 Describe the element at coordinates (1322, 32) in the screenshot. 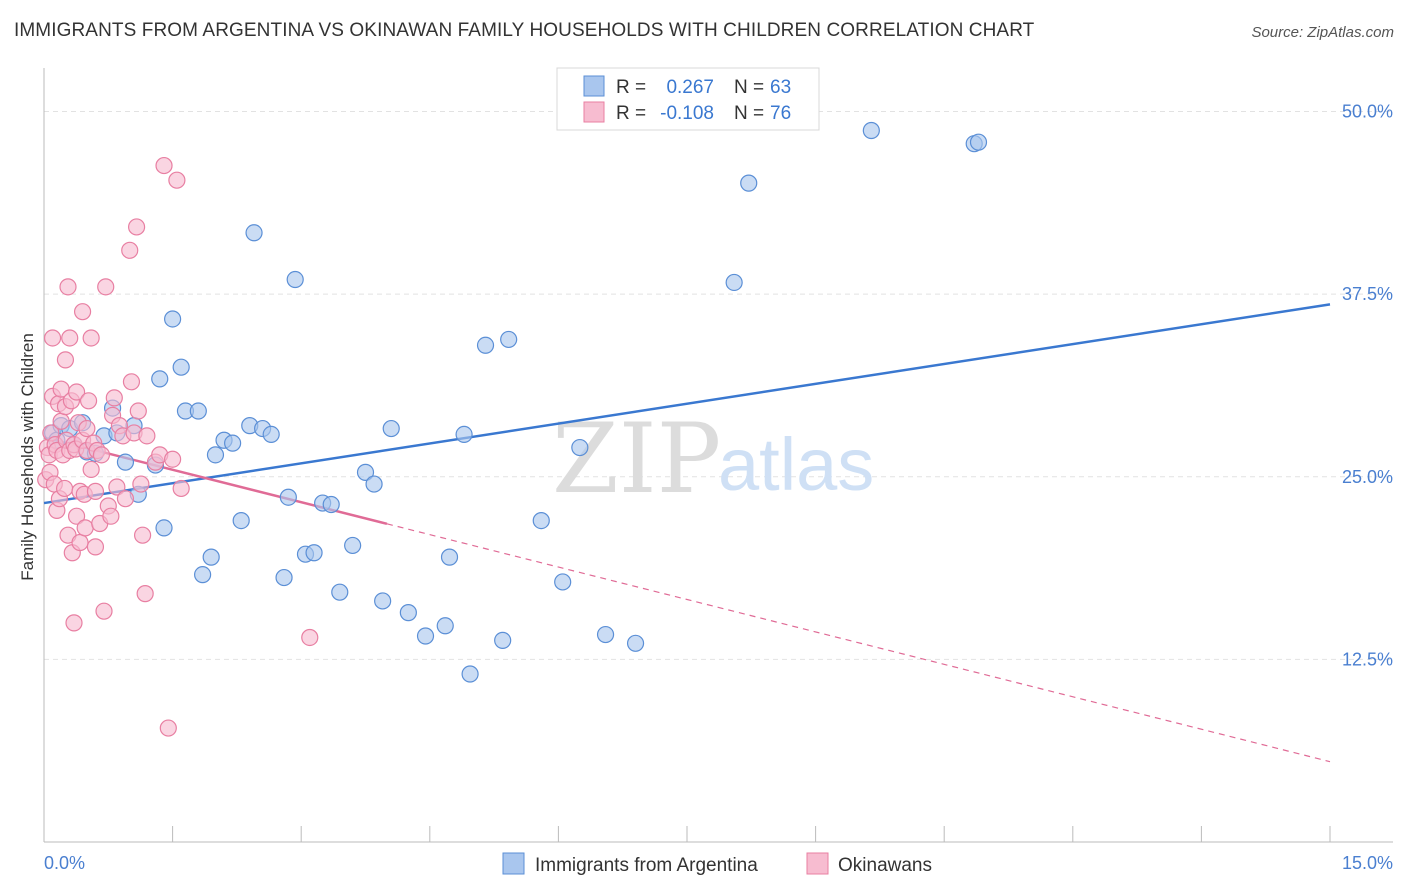

I see `source-label: Source: ZipAtlas.com` at that location.